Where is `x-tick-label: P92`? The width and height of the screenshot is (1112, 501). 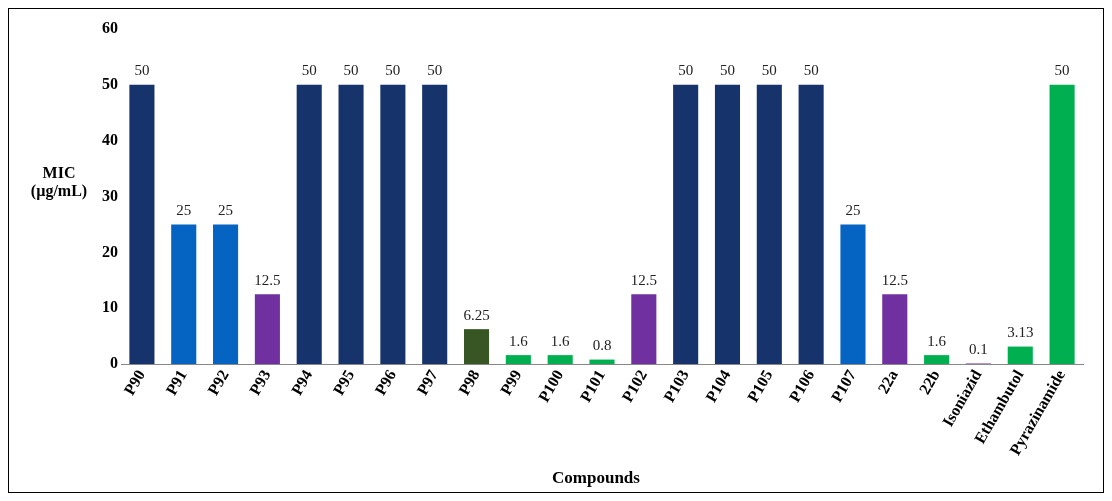 x-tick-label: P92 is located at coordinates (218, 382).